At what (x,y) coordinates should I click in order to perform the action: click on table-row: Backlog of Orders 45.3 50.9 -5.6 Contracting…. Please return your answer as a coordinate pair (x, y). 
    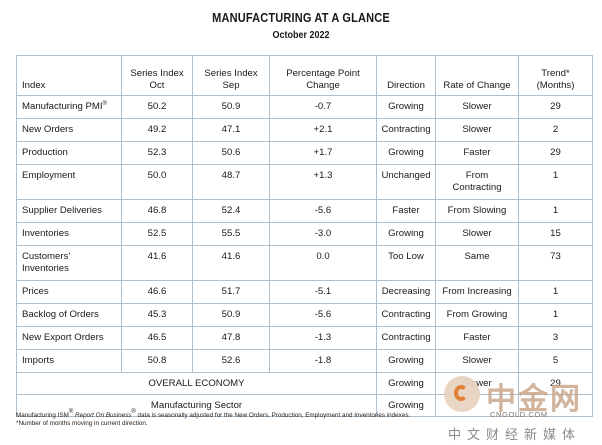
    Looking at the image, I should click on (304, 315).